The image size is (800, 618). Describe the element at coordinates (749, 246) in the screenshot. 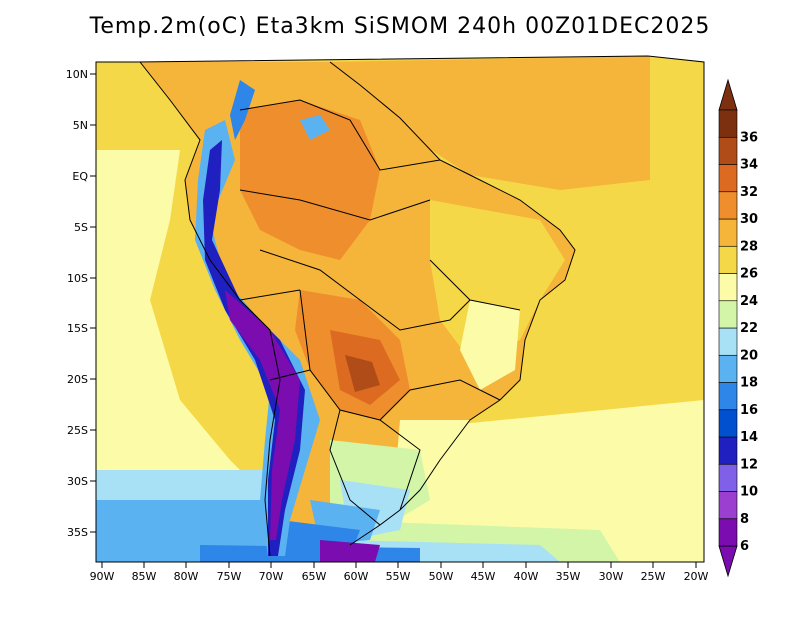

I see `colorbar-label: 28` at that location.